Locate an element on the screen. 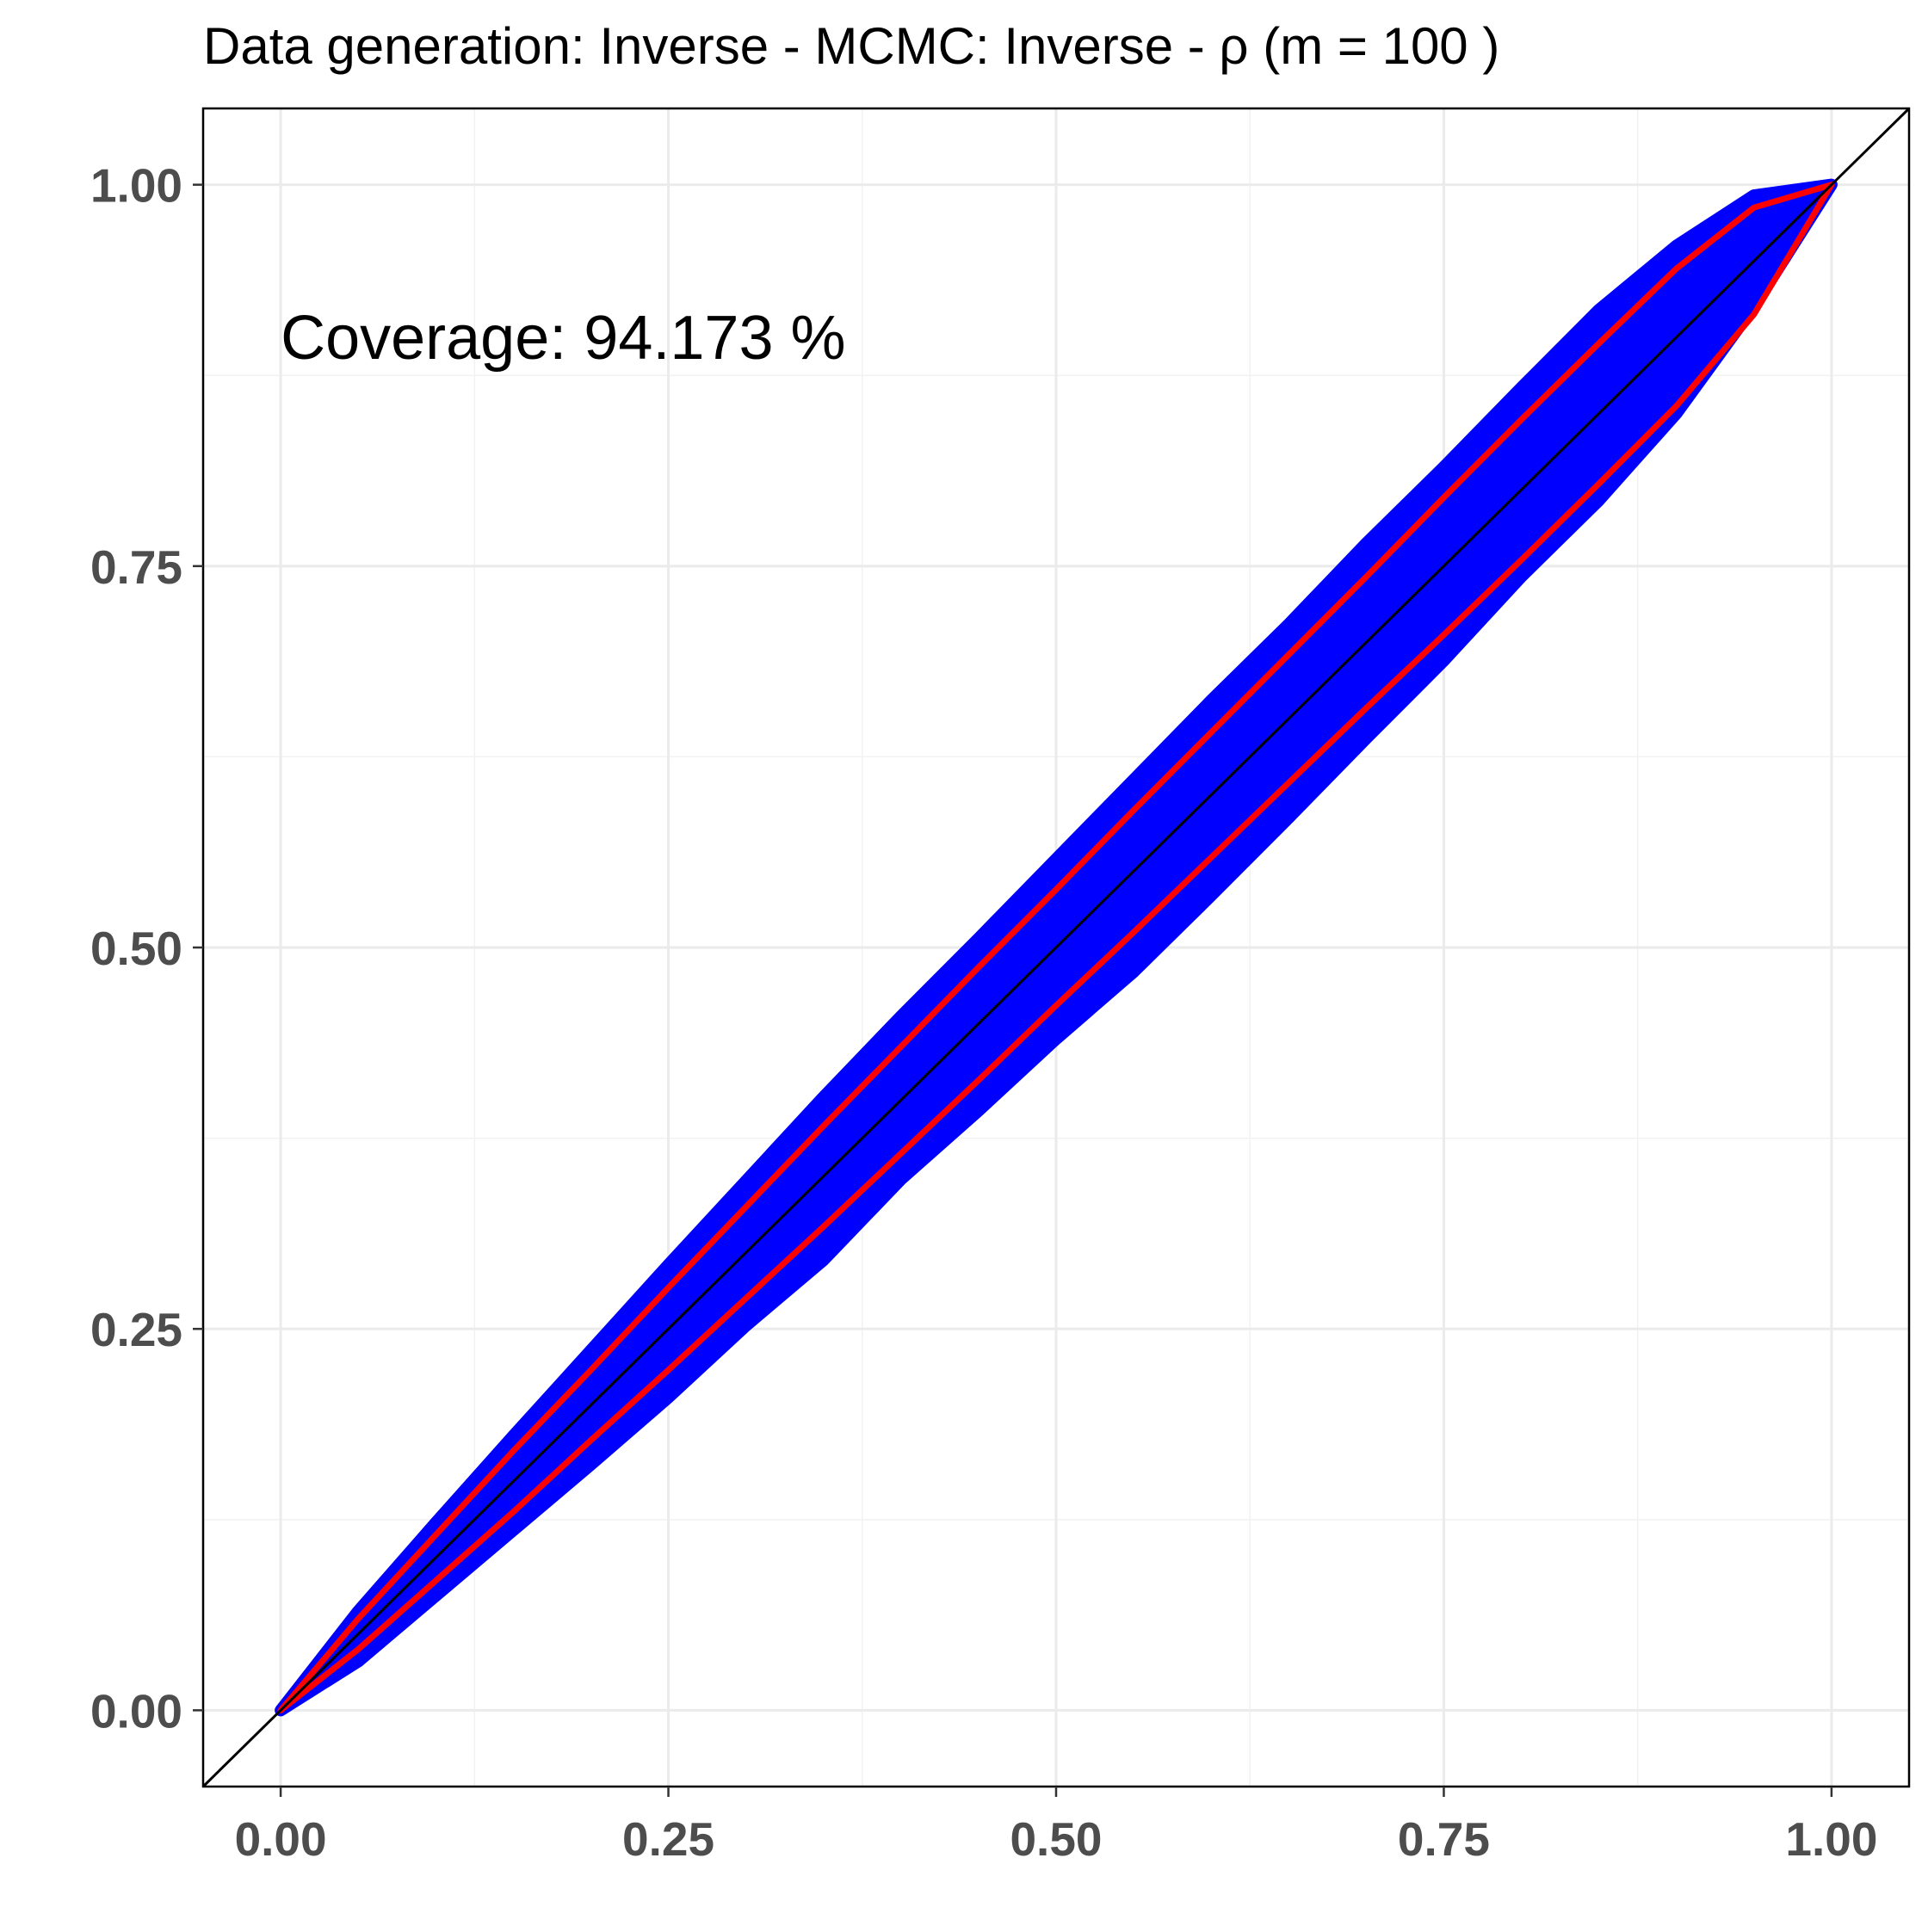 Image resolution: width=1928 pixels, height=1932 pixels. x-tick-label: 0.50 is located at coordinates (1056, 1839).